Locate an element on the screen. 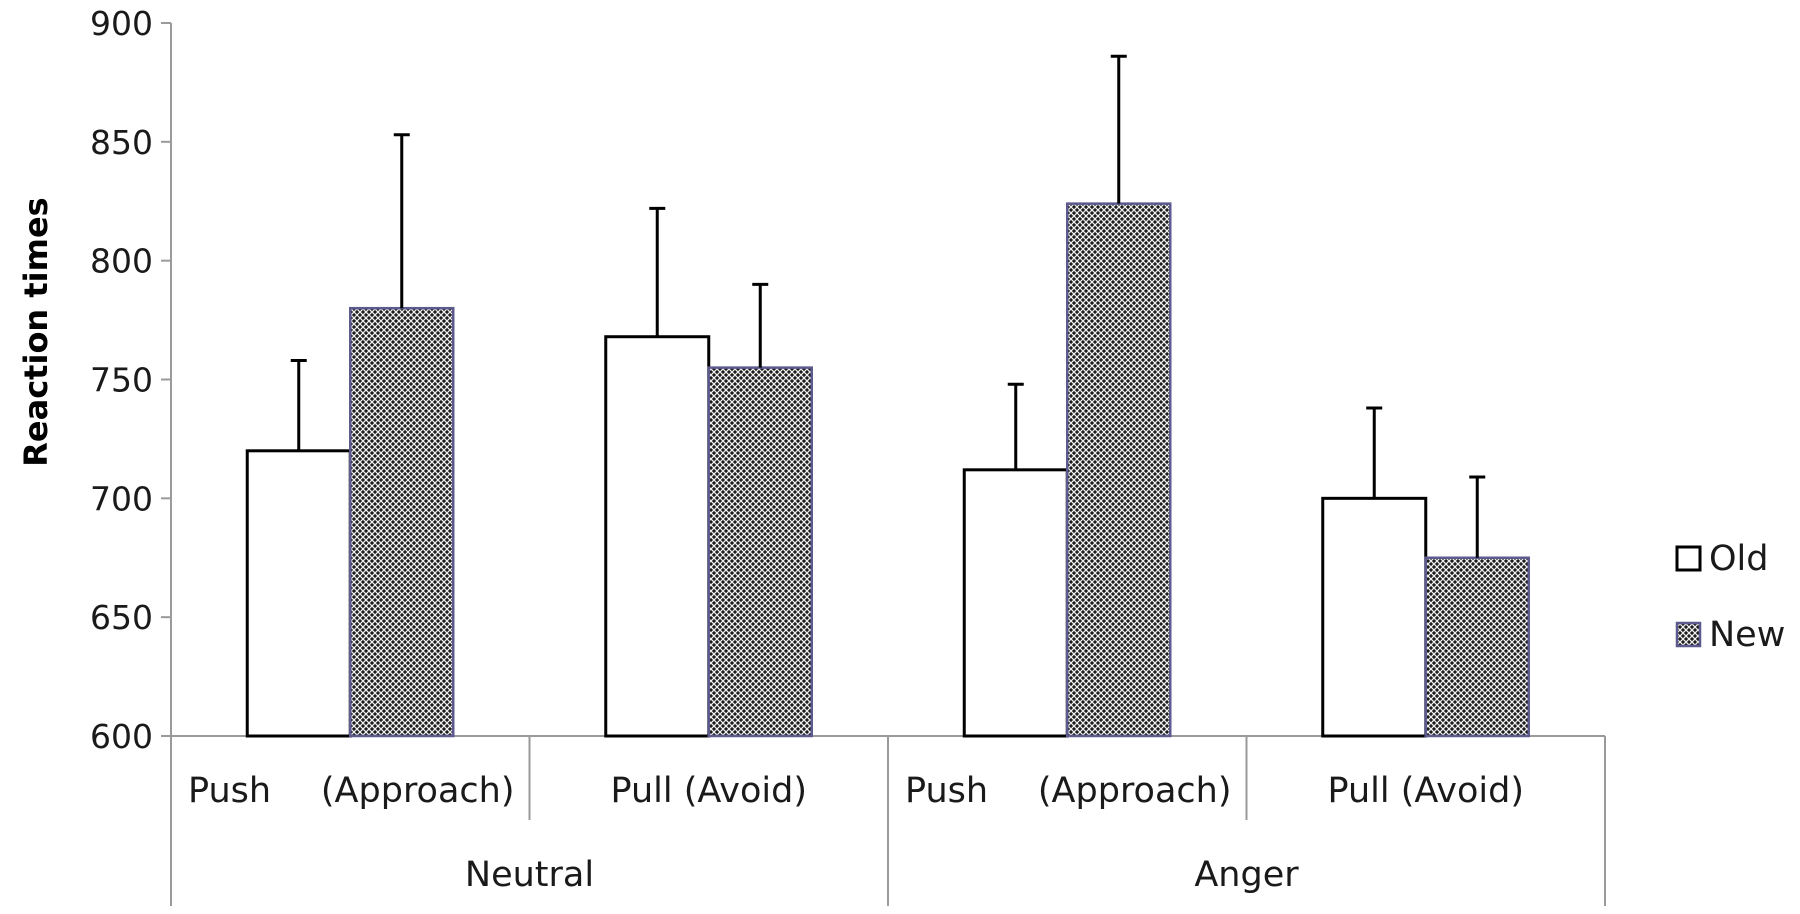 This screenshot has width=1800, height=914. y-tick-label: 800 is located at coordinates (121, 261).